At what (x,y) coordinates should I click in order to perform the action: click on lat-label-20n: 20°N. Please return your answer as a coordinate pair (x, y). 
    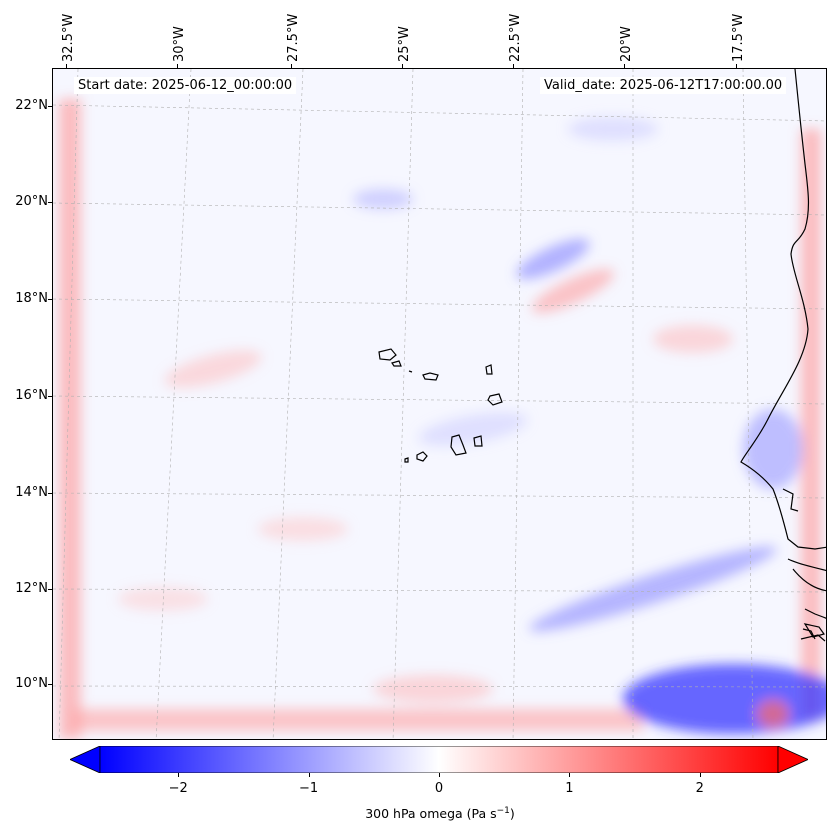
    Looking at the image, I should click on (31, 201).